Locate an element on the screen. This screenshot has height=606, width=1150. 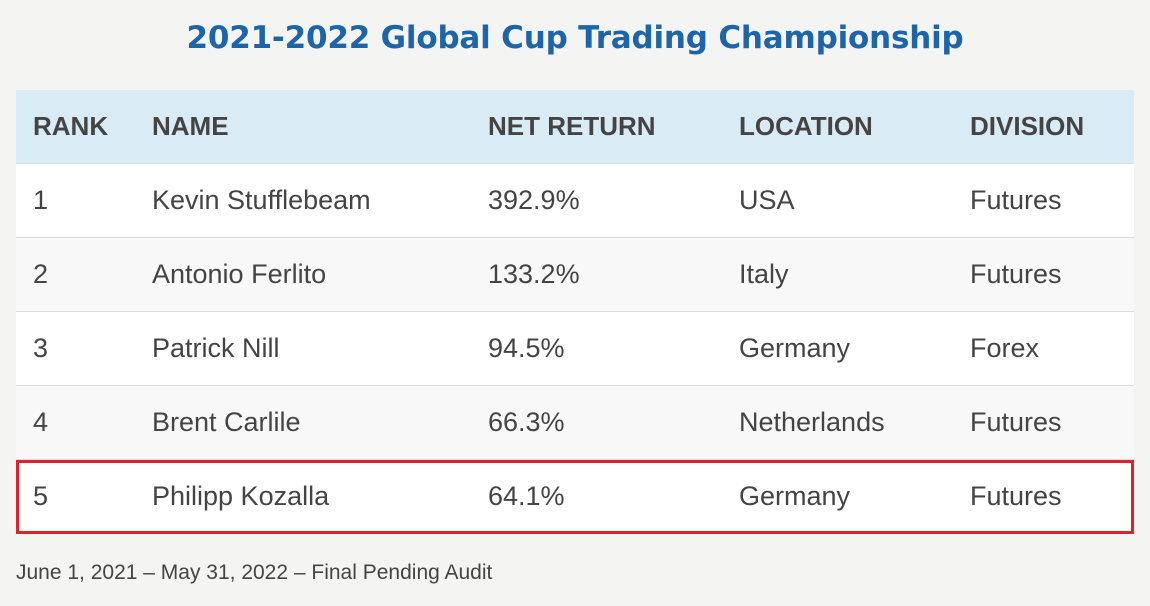
header-name: NAME is located at coordinates (190, 126).